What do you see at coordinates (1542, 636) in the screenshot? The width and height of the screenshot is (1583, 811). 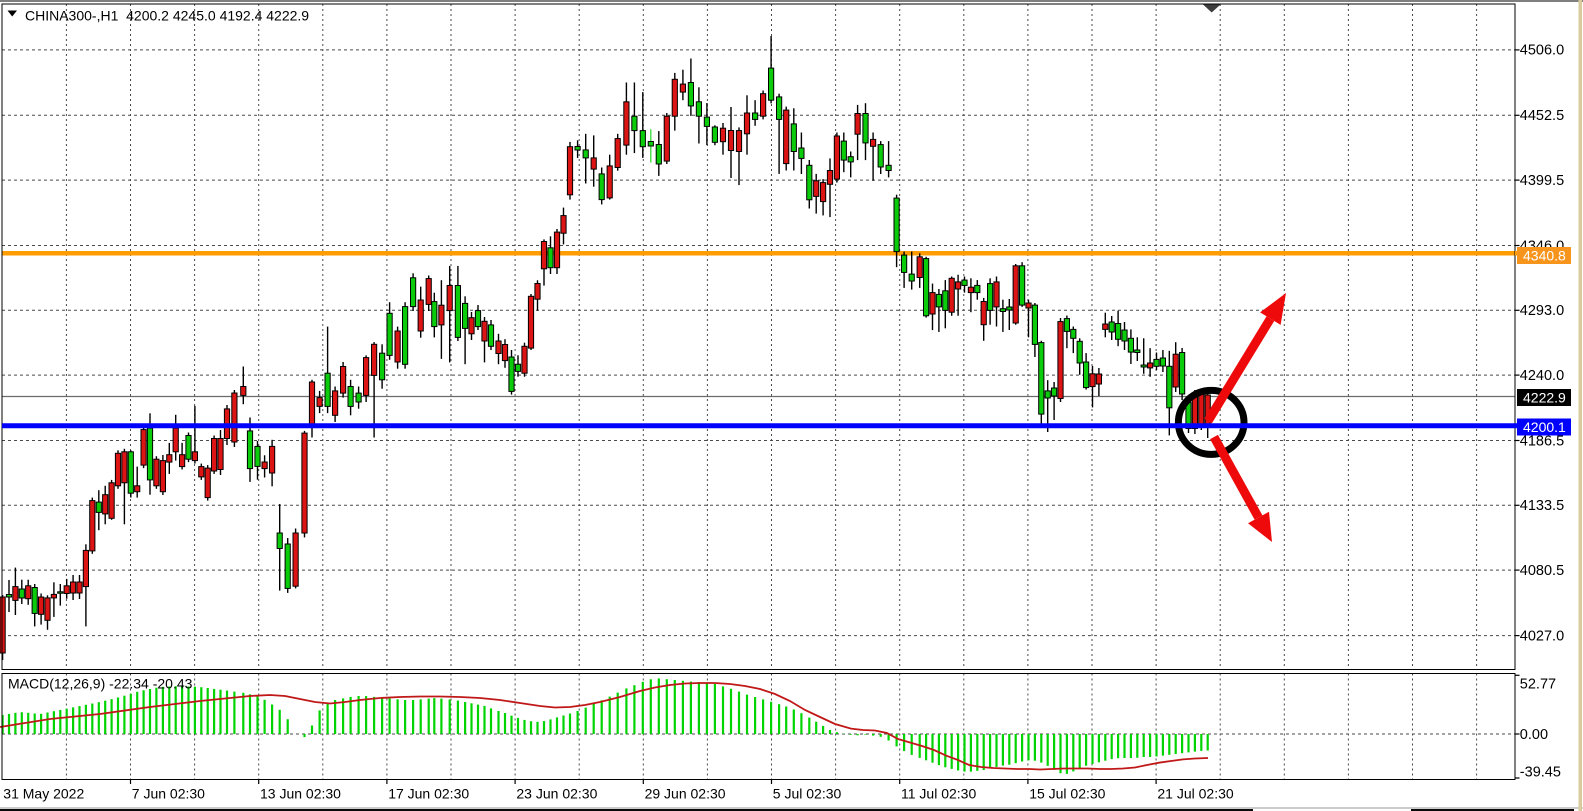 I see `svg-text: 4027.0` at bounding box center [1542, 636].